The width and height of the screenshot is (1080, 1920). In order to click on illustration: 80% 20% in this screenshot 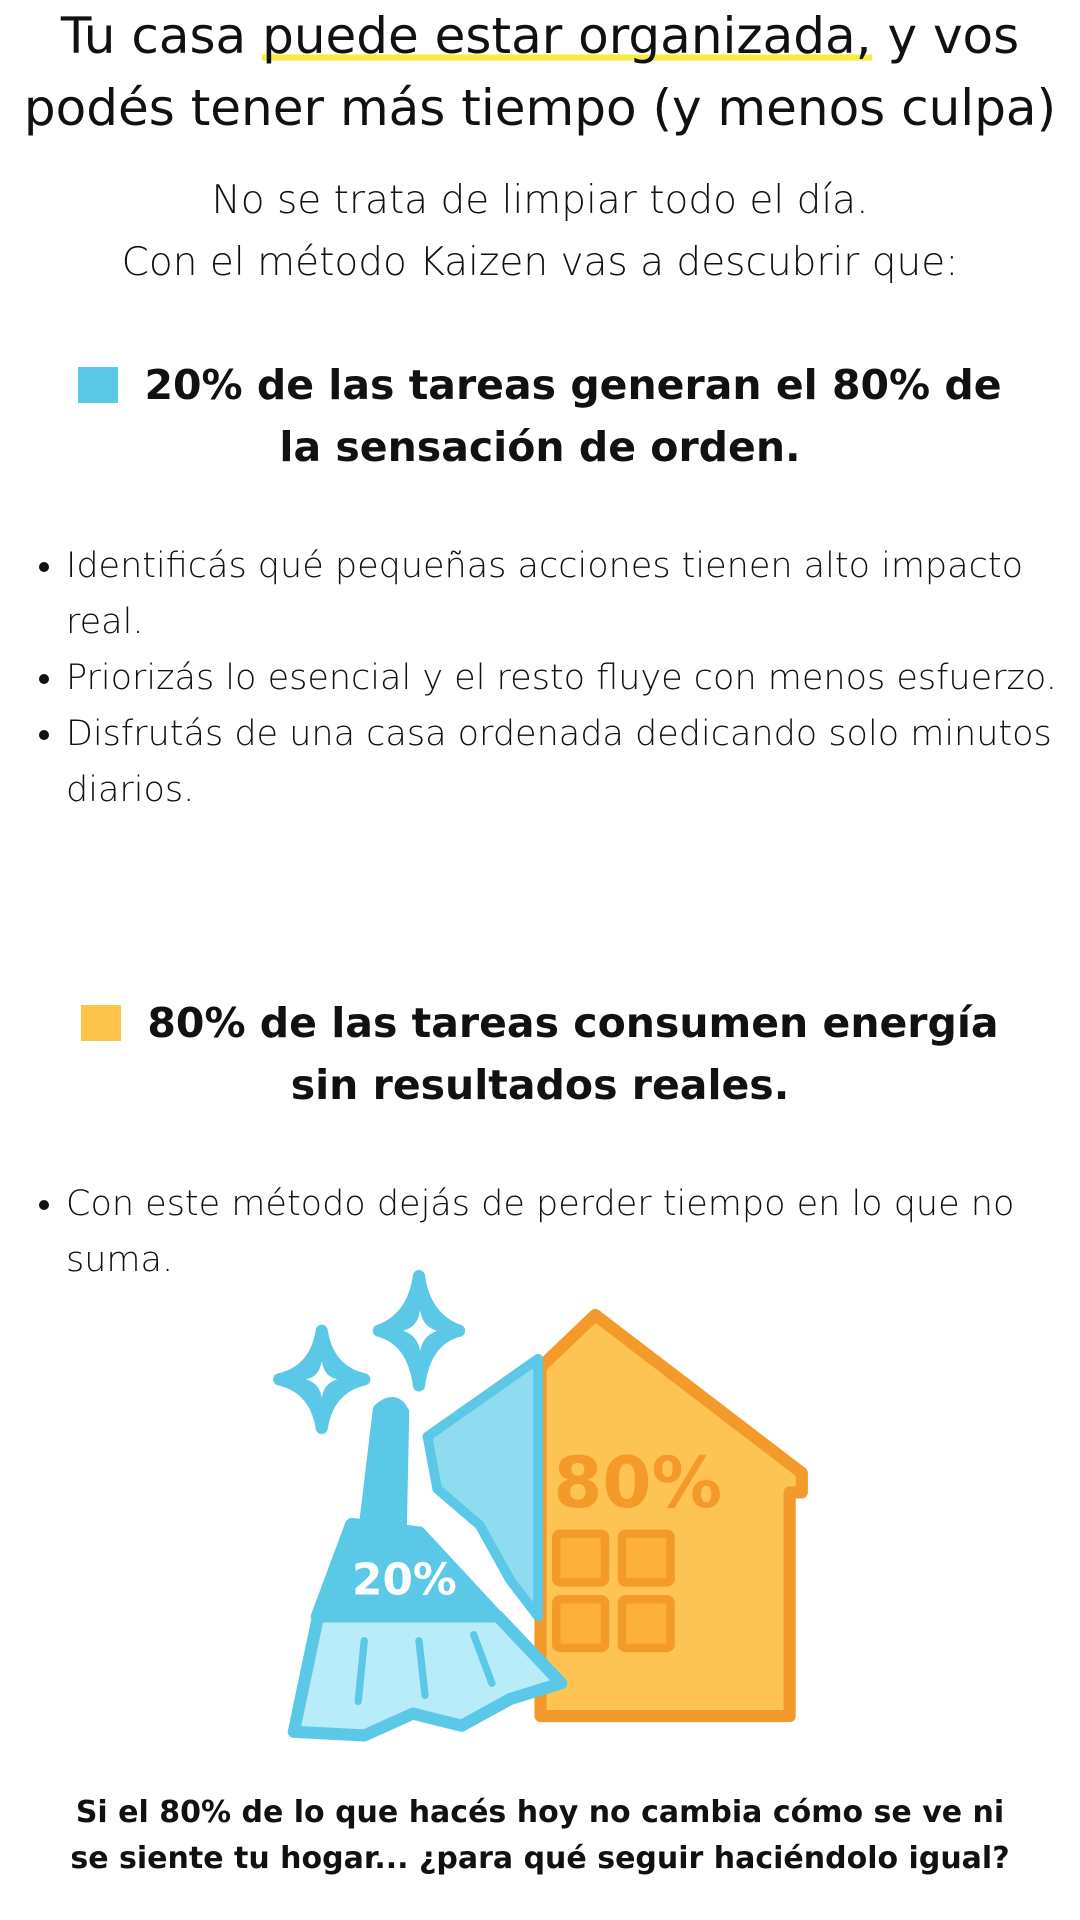, I will do `click(540, 1506)`.